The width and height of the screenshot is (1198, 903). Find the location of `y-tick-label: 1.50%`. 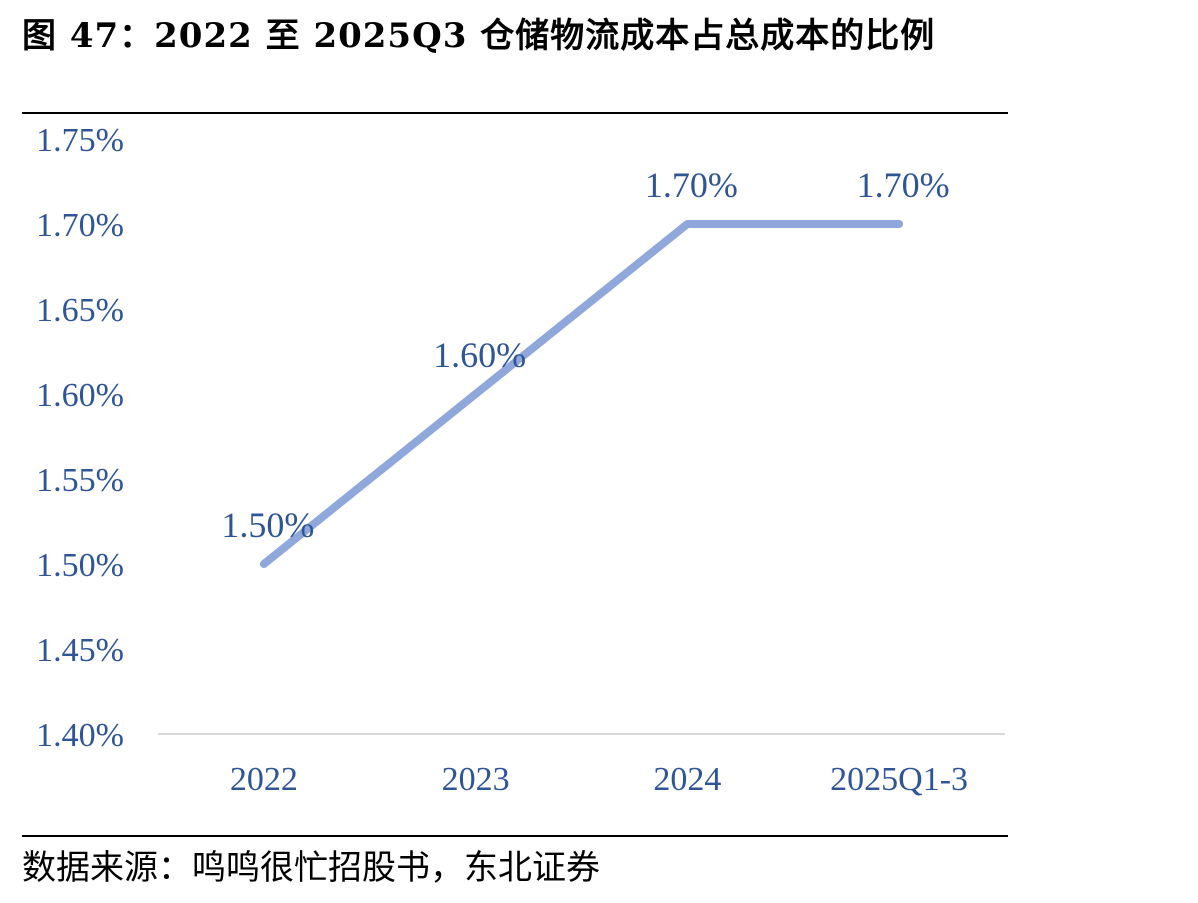

y-tick-label: 1.50% is located at coordinates (80, 565).